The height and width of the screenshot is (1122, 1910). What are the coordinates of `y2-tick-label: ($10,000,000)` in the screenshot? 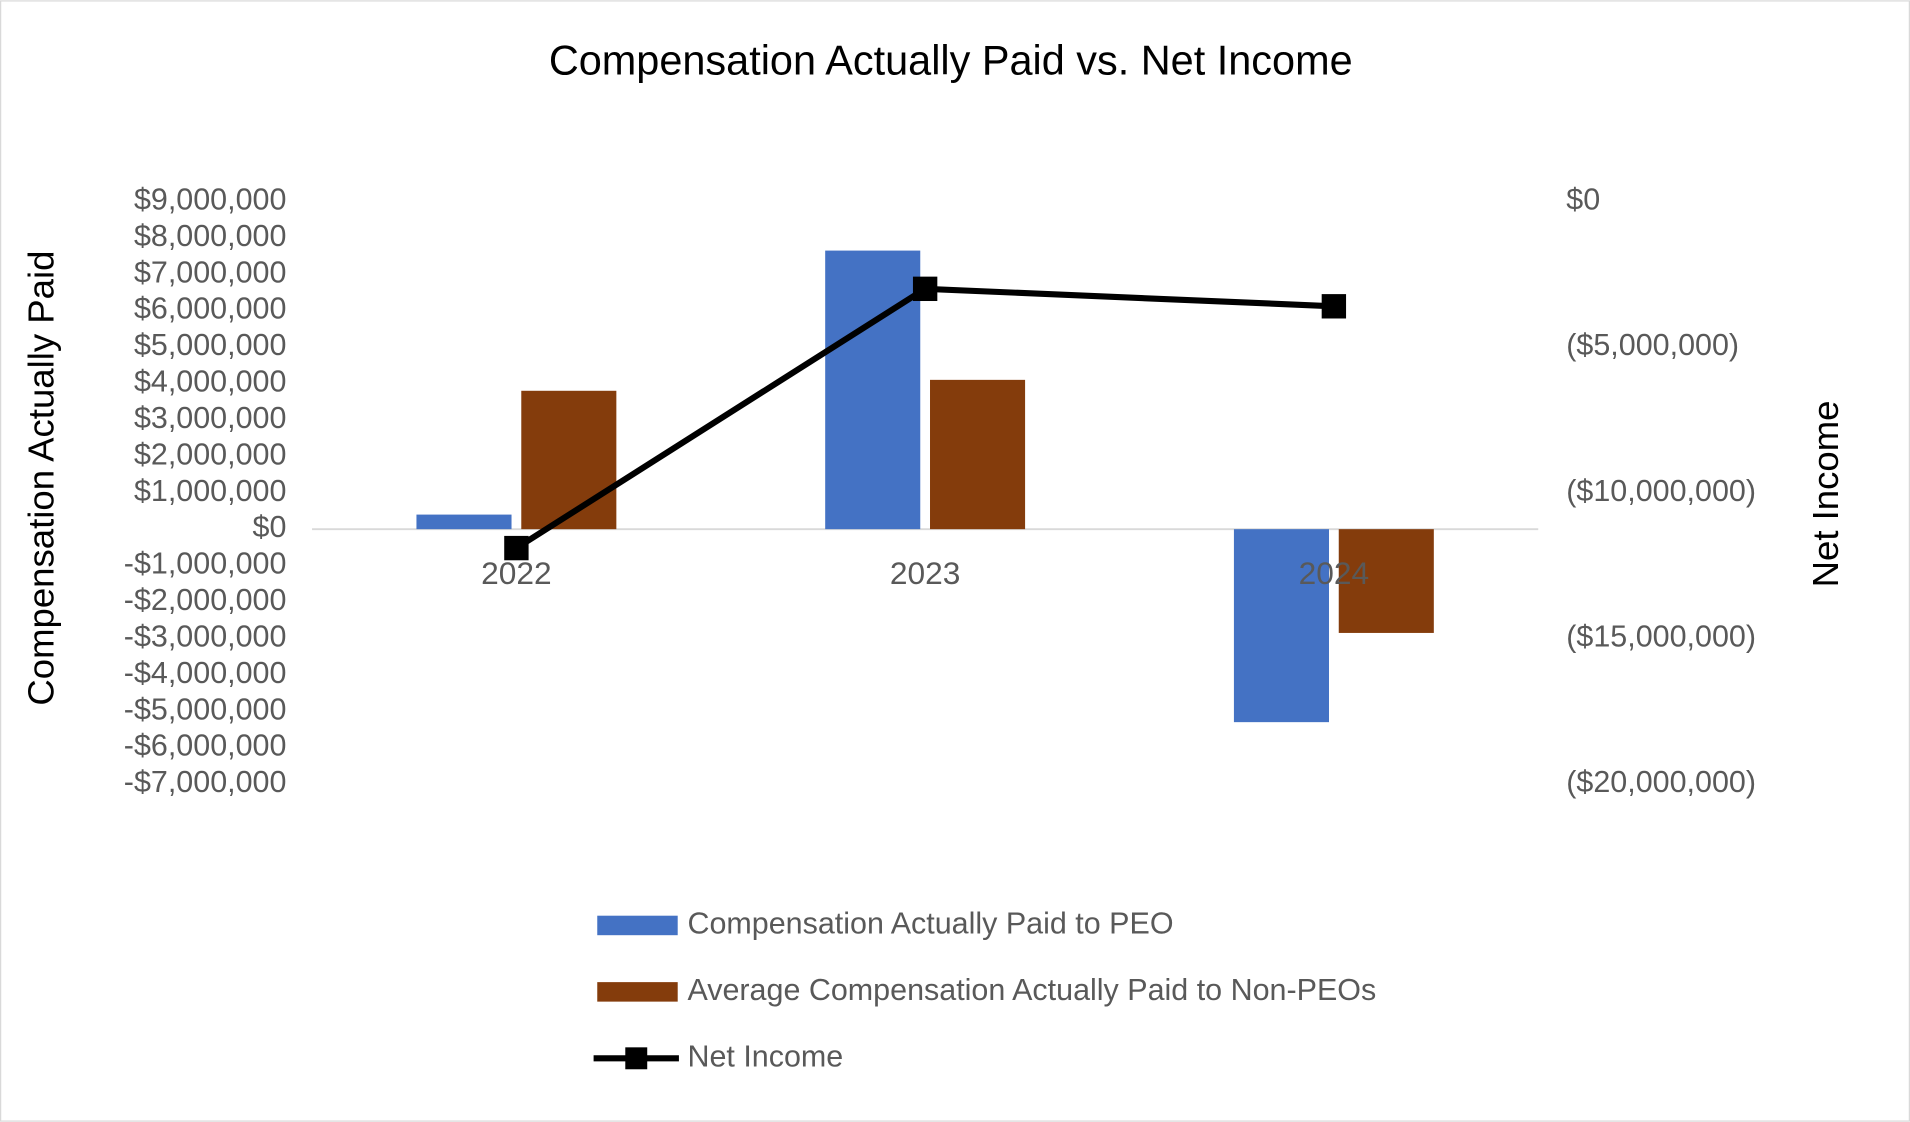 It's located at (1661, 491).